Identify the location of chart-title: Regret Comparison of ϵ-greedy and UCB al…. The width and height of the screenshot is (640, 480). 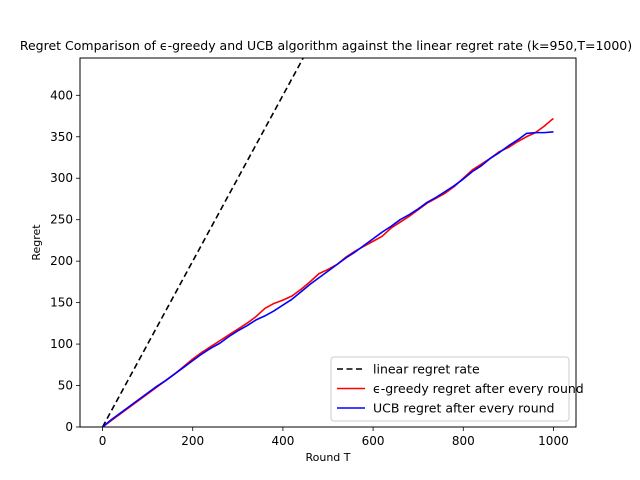
(326, 45).